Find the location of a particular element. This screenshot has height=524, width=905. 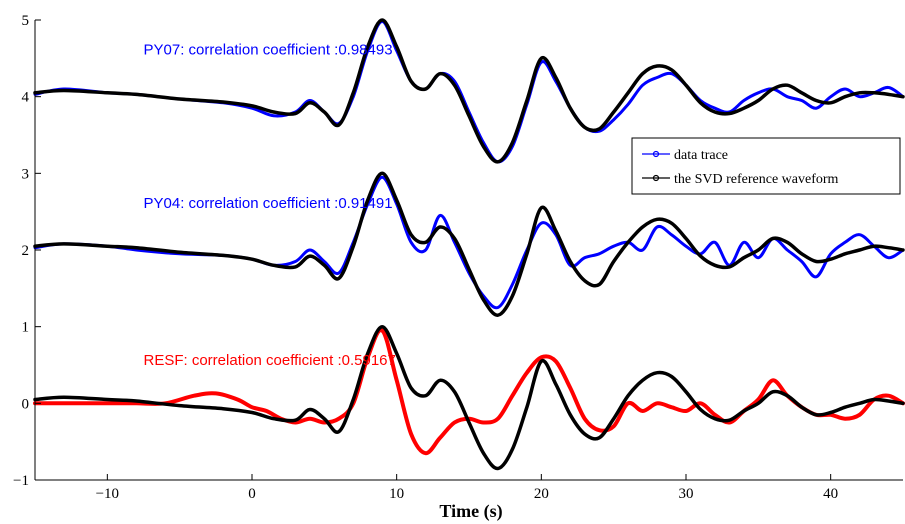

y-tick-label: 2 is located at coordinates (26, 251).